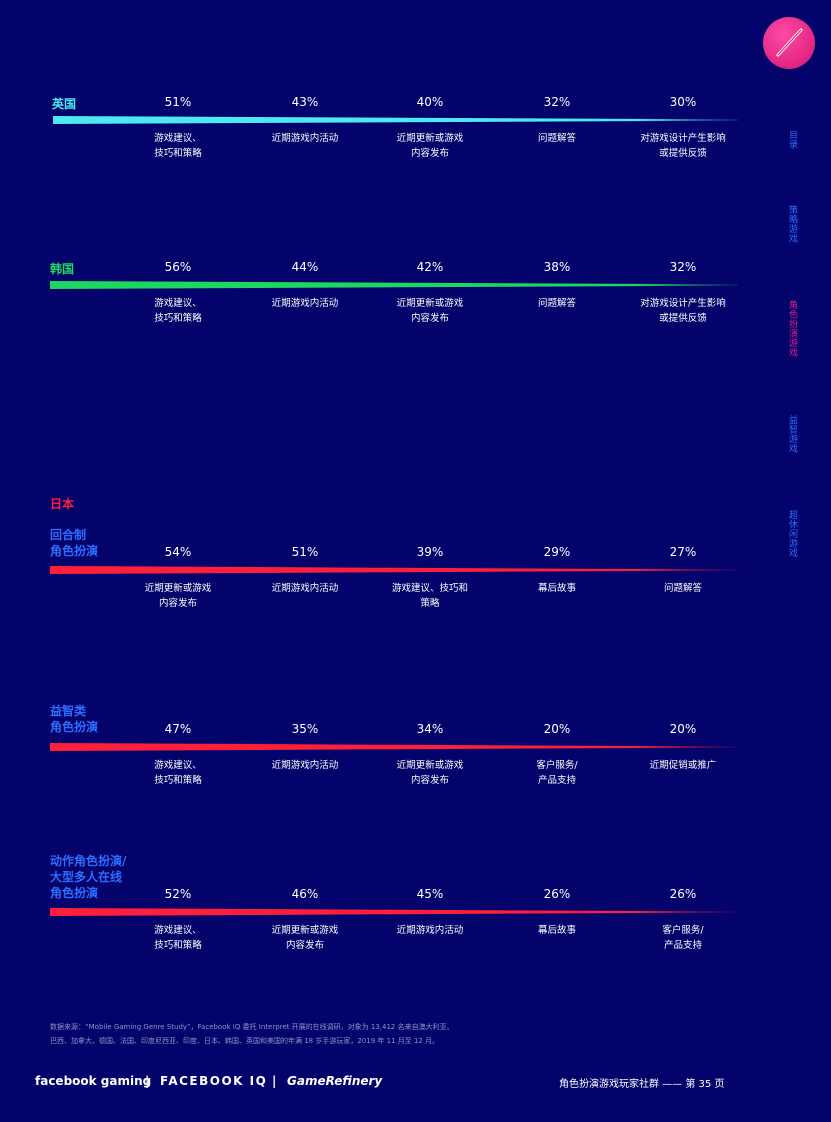 This screenshot has height=1122, width=831. What do you see at coordinates (305, 267) in the screenshot?
I see `value-label: 44%` at bounding box center [305, 267].